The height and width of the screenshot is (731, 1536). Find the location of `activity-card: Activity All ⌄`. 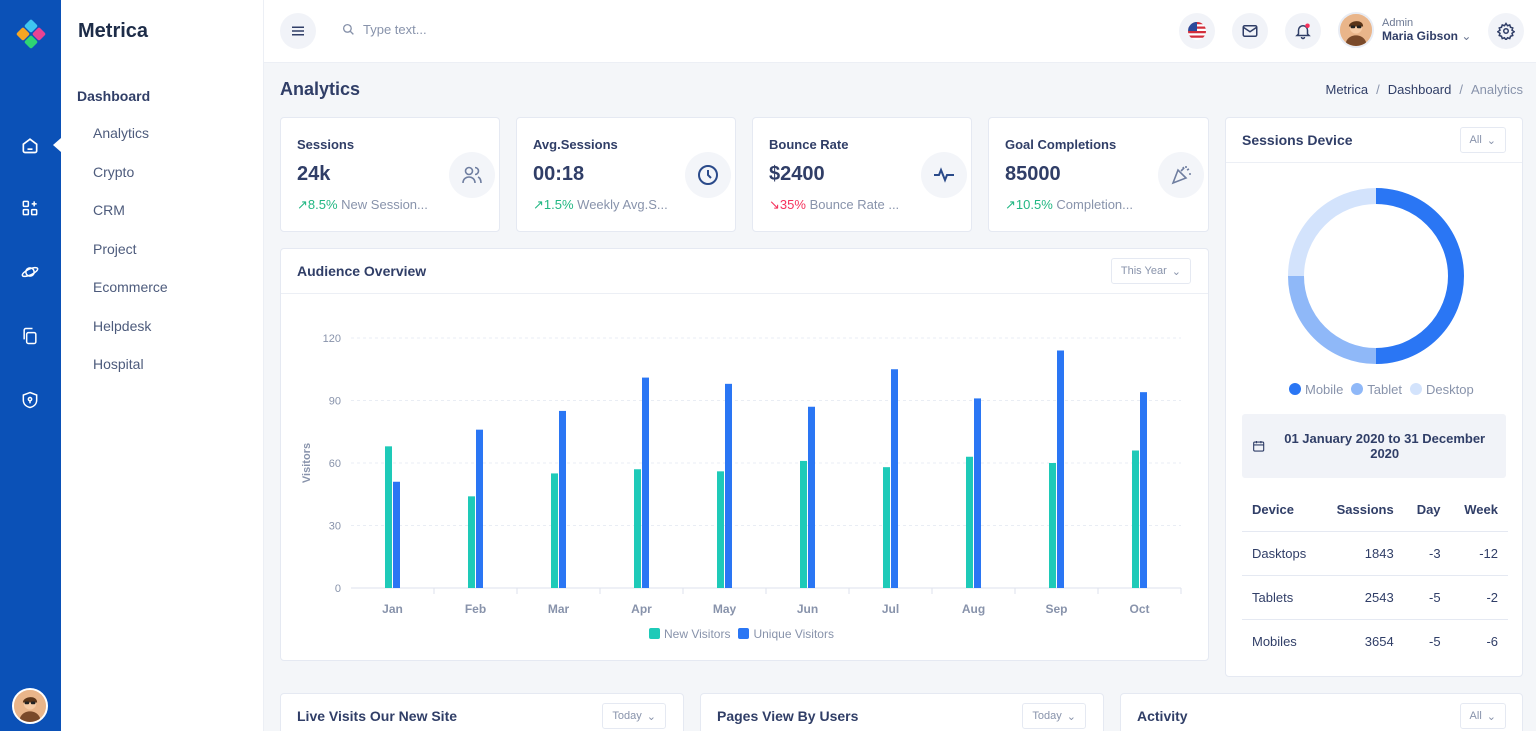

activity-card: Activity All ⌄ is located at coordinates (1321, 712).